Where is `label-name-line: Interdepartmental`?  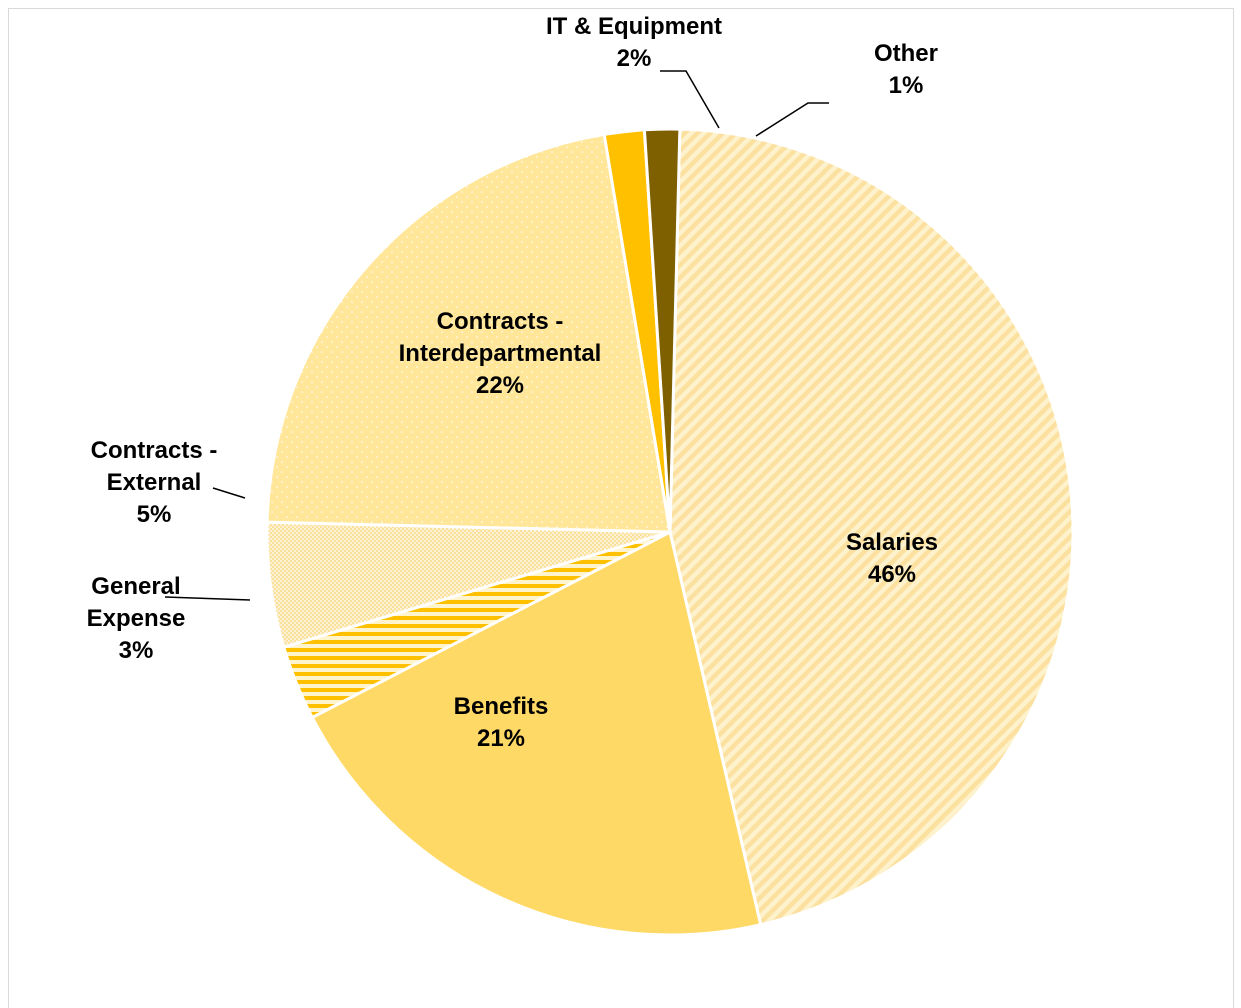 label-name-line: Interdepartmental is located at coordinates (500, 353).